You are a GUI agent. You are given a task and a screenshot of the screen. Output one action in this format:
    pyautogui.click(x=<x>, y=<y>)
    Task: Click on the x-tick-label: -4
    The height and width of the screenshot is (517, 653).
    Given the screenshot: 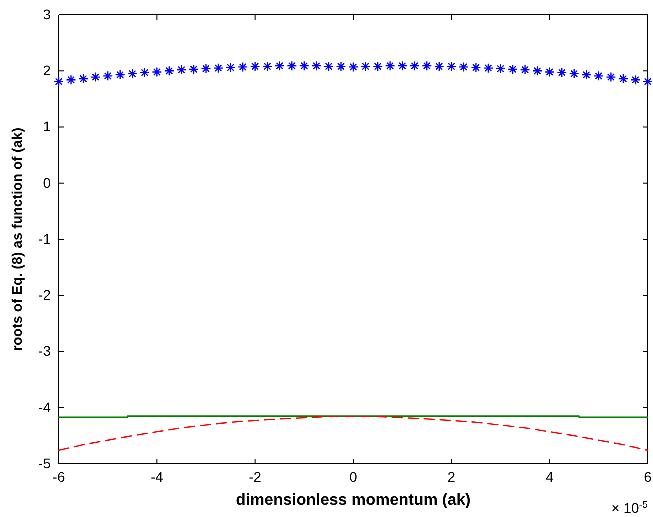 What is the action you would take?
    pyautogui.click(x=157, y=476)
    